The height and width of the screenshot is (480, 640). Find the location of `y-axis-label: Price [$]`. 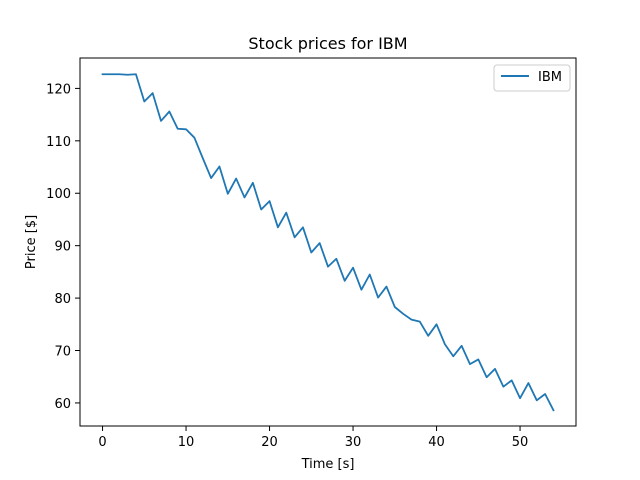

y-axis-label: Price [$] is located at coordinates (31, 242).